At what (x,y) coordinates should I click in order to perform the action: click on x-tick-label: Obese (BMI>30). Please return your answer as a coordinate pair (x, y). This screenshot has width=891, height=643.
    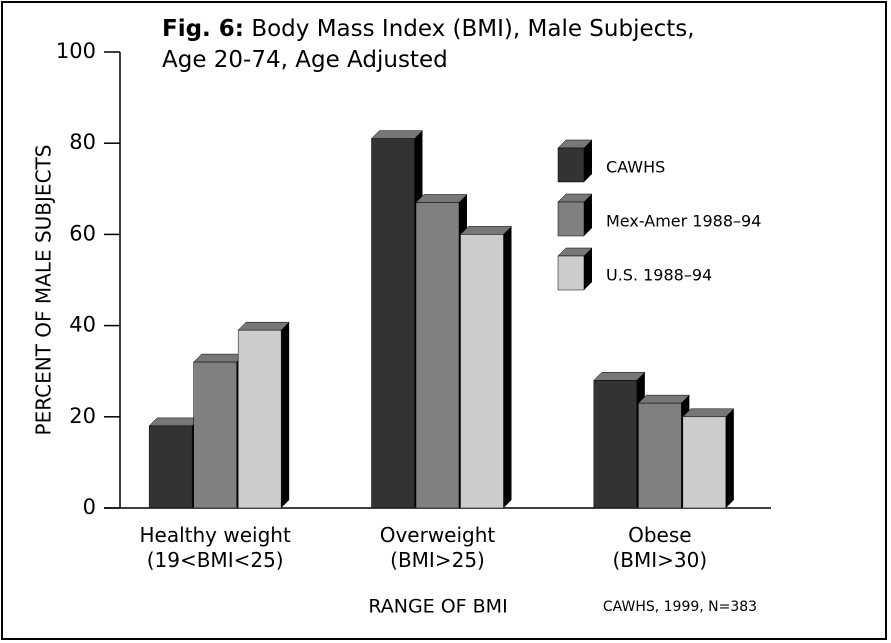
    Looking at the image, I should click on (660, 547).